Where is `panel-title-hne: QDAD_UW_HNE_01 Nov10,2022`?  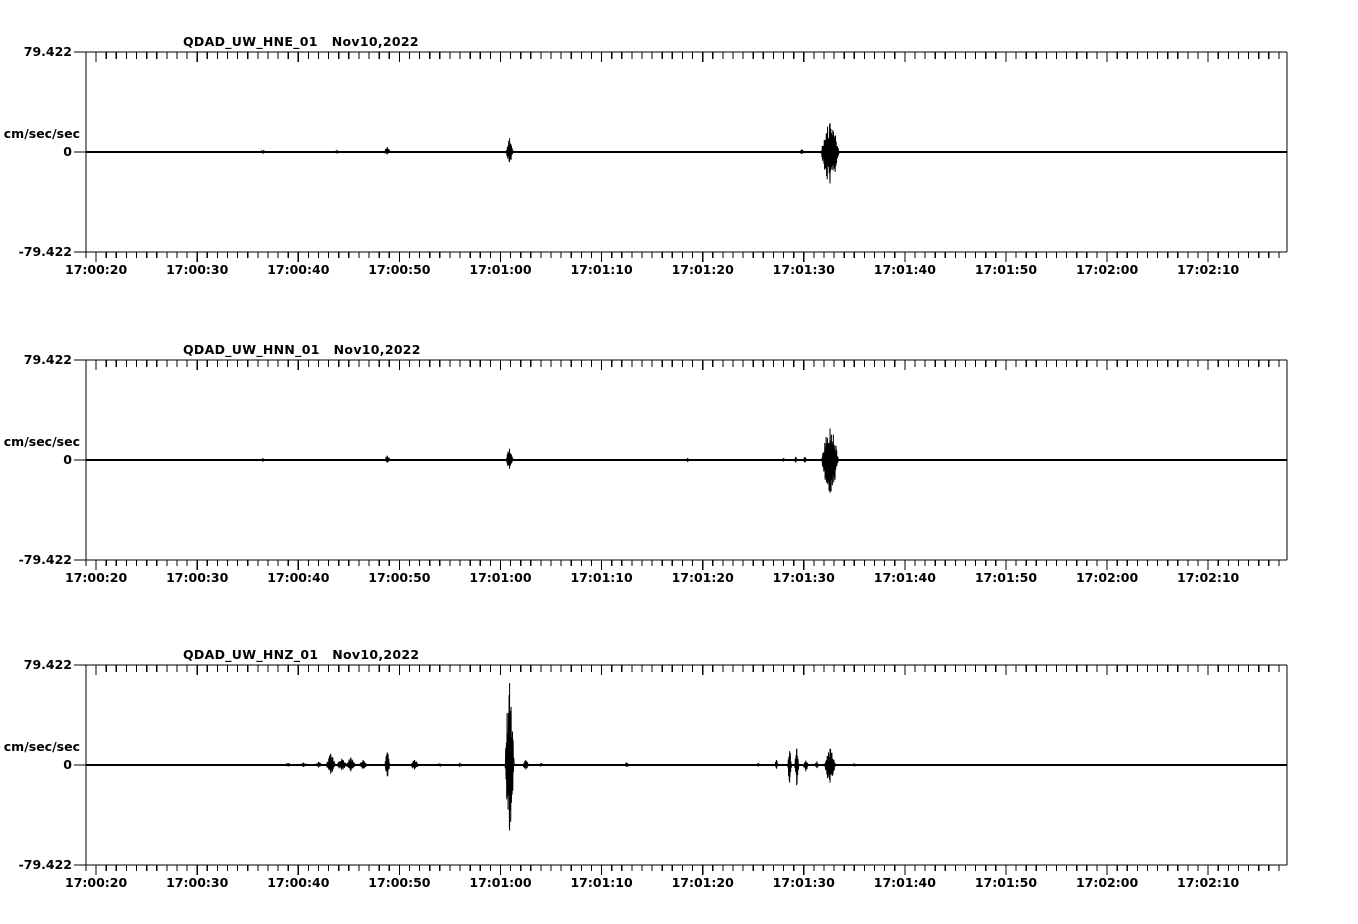 panel-title-hne: QDAD_UW_HNE_01 Nov10,2022 is located at coordinates (301, 41).